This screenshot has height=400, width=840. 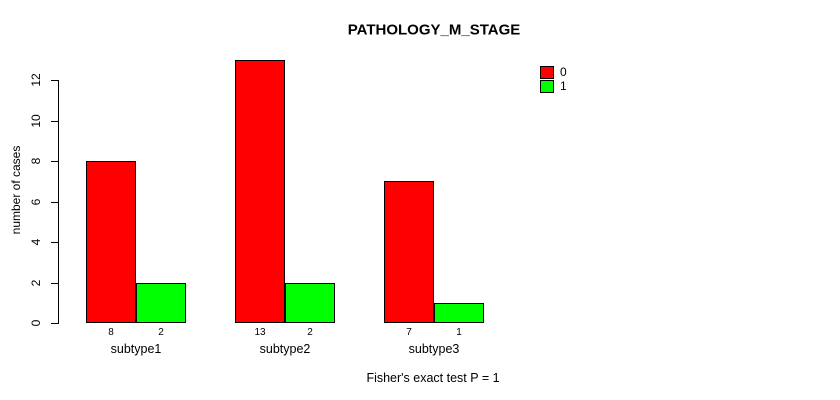 What do you see at coordinates (409, 332) in the screenshot?
I see `bar-value-label: 7` at bounding box center [409, 332].